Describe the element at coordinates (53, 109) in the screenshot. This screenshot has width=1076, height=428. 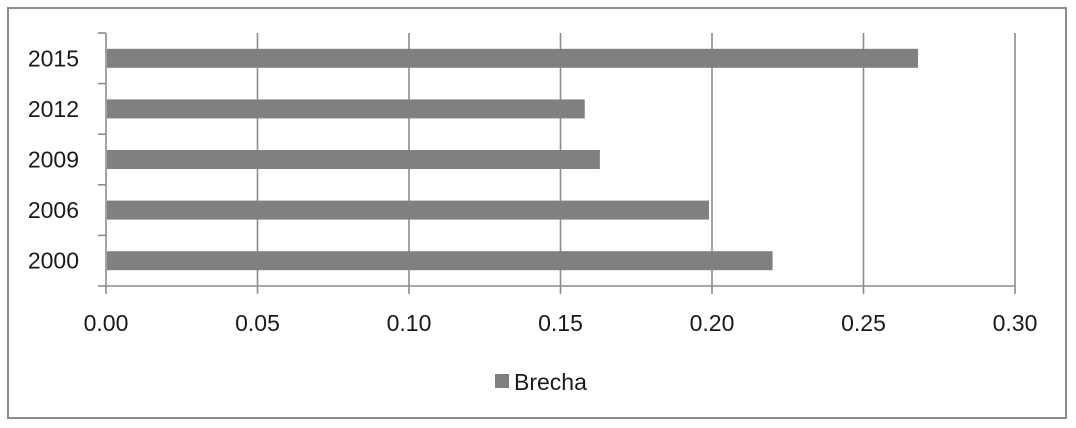
I see `y-tick-label-2012: 2012` at that location.